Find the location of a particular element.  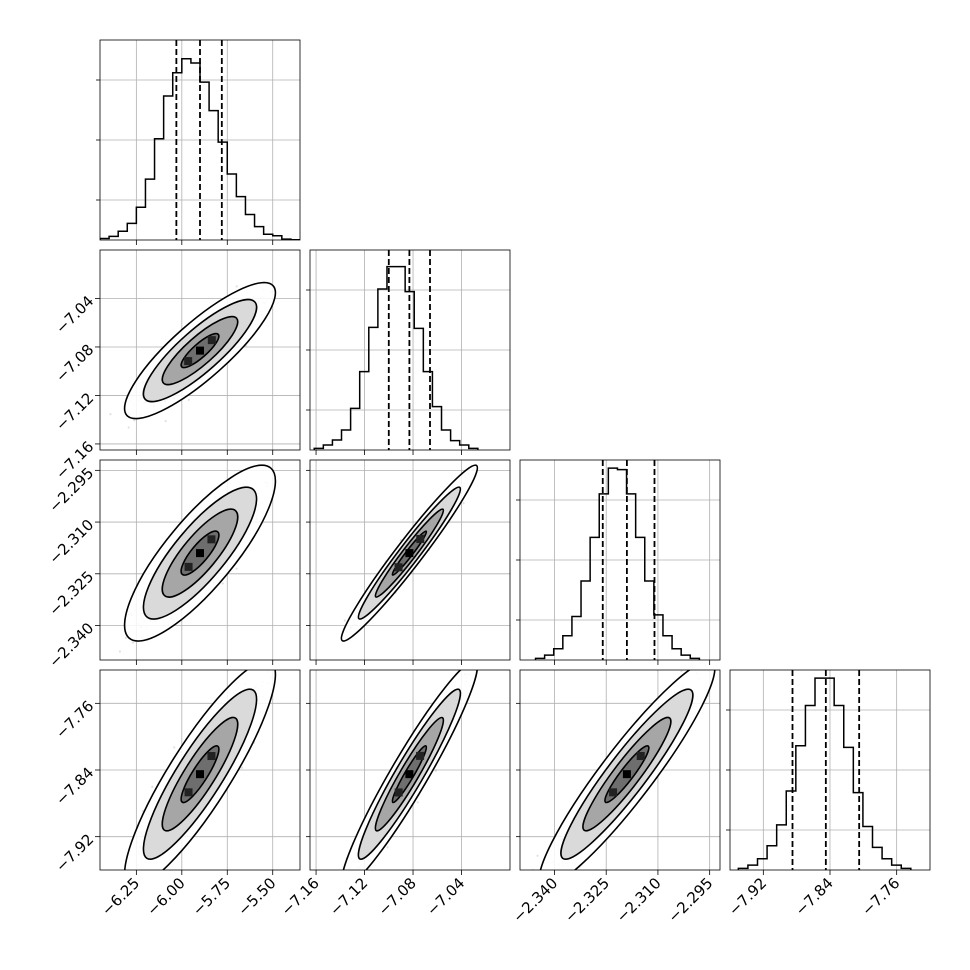

y-tick-label: −7.08 is located at coordinates (74, 363).